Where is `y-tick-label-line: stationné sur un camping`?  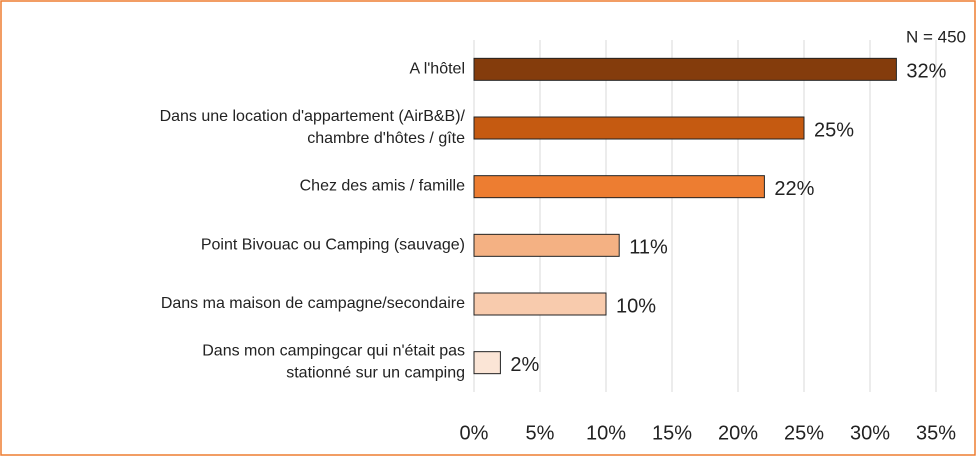 y-tick-label-line: stationné sur un camping is located at coordinates (375, 373).